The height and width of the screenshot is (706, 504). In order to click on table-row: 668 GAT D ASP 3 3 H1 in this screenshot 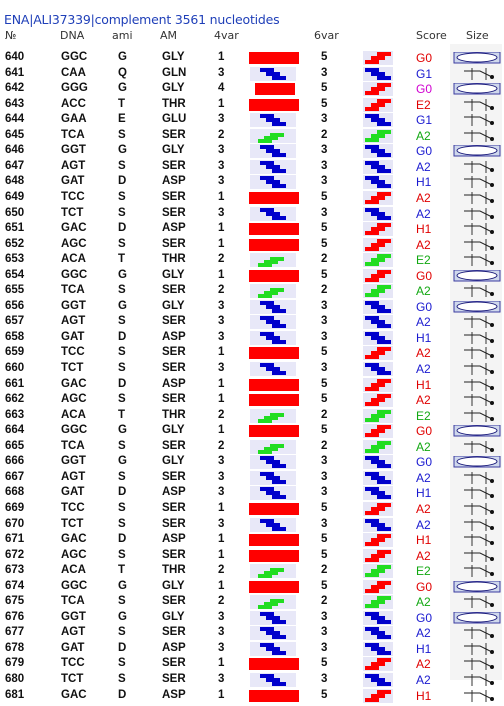, I will do `click(252, 493)`.